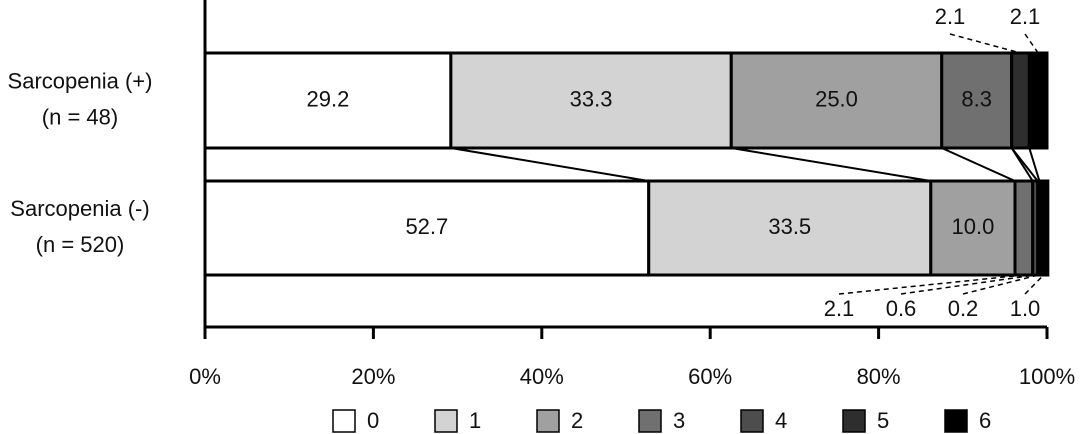  What do you see at coordinates (976, 98) in the screenshot?
I see `value-label: 8.3` at bounding box center [976, 98].